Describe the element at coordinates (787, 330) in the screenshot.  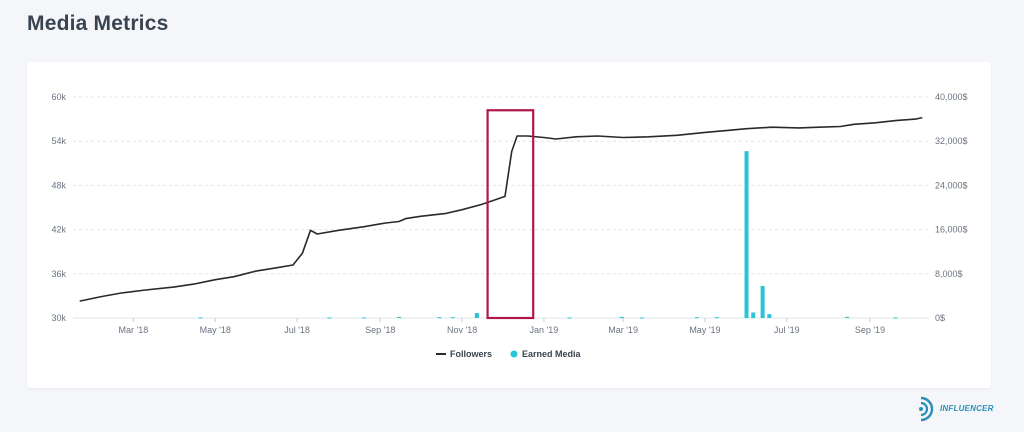
I see `x-tick-label: Jul '19` at that location.